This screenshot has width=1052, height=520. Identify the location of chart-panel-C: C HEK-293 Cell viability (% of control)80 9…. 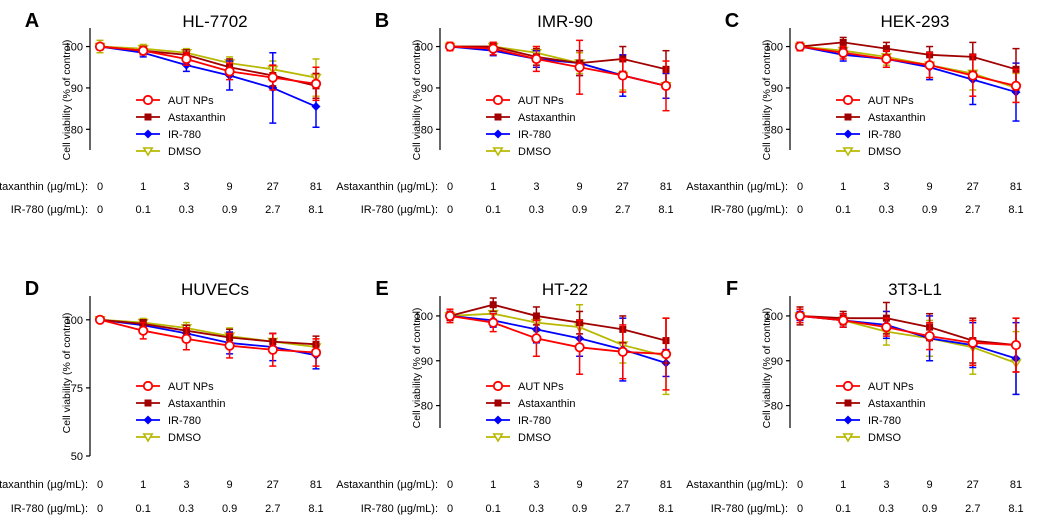
(854, 113).